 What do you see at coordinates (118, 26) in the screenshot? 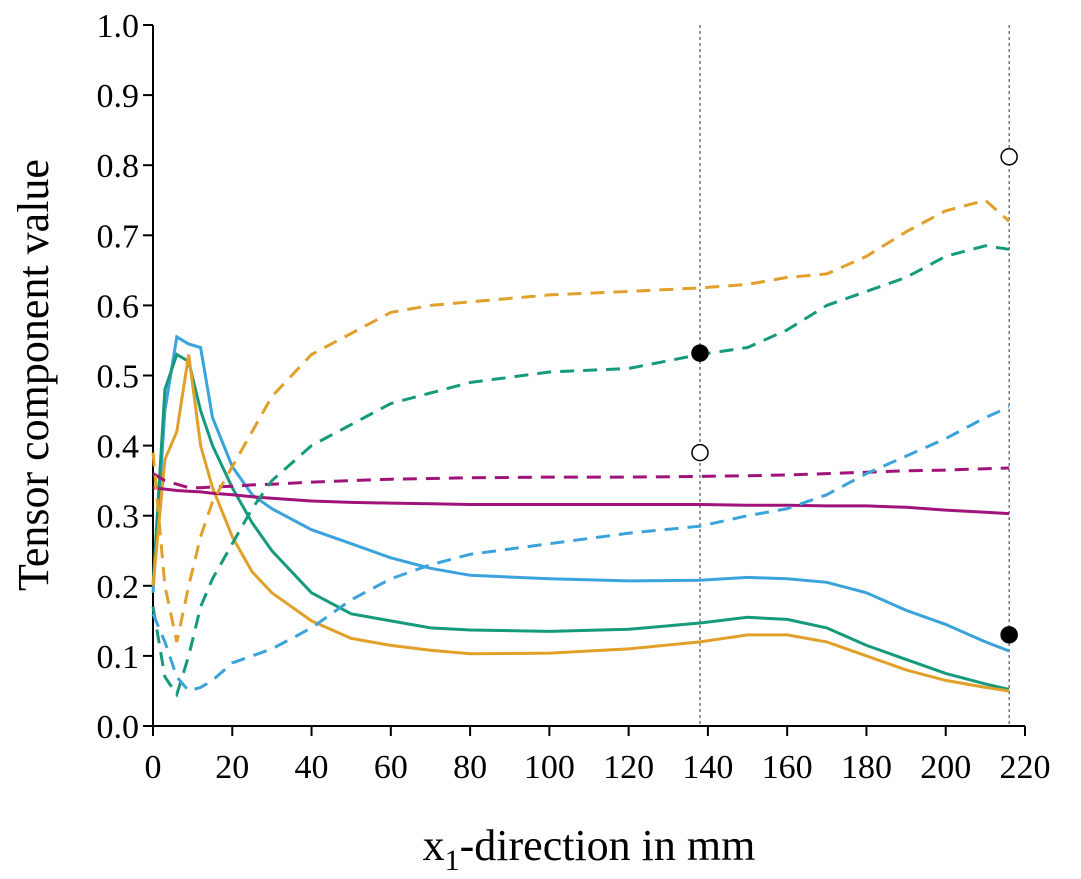
I see `y-tick-label: 1.0` at bounding box center [118, 26].